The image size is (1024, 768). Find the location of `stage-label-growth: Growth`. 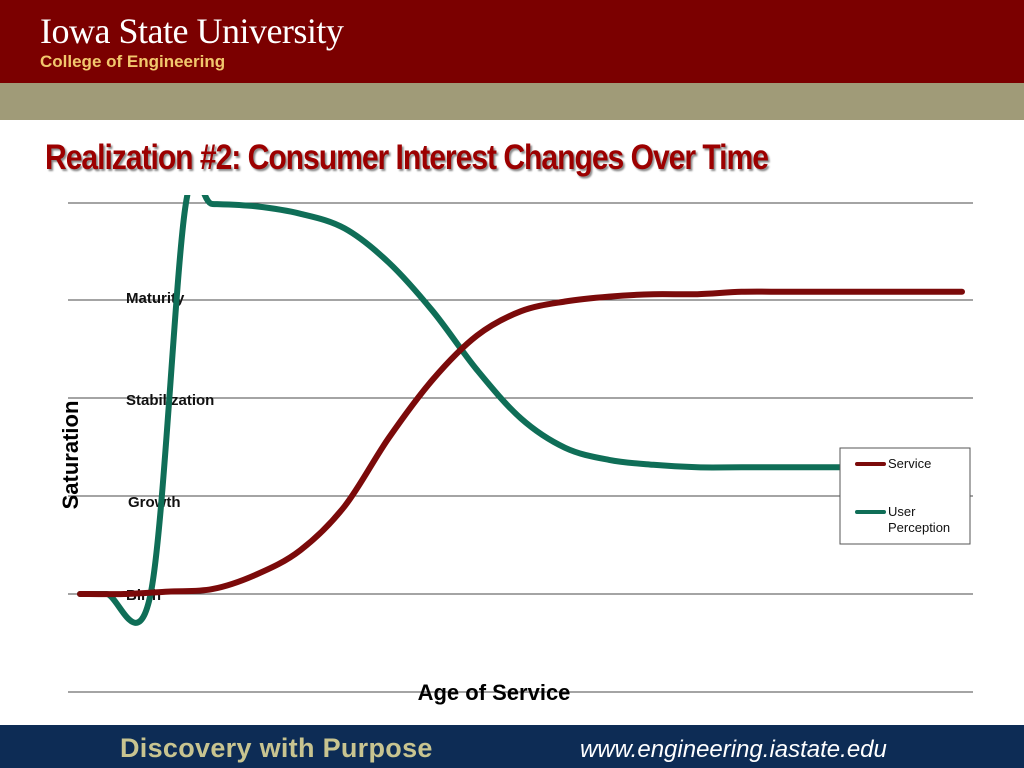

stage-label-growth: Growth is located at coordinates (154, 502).